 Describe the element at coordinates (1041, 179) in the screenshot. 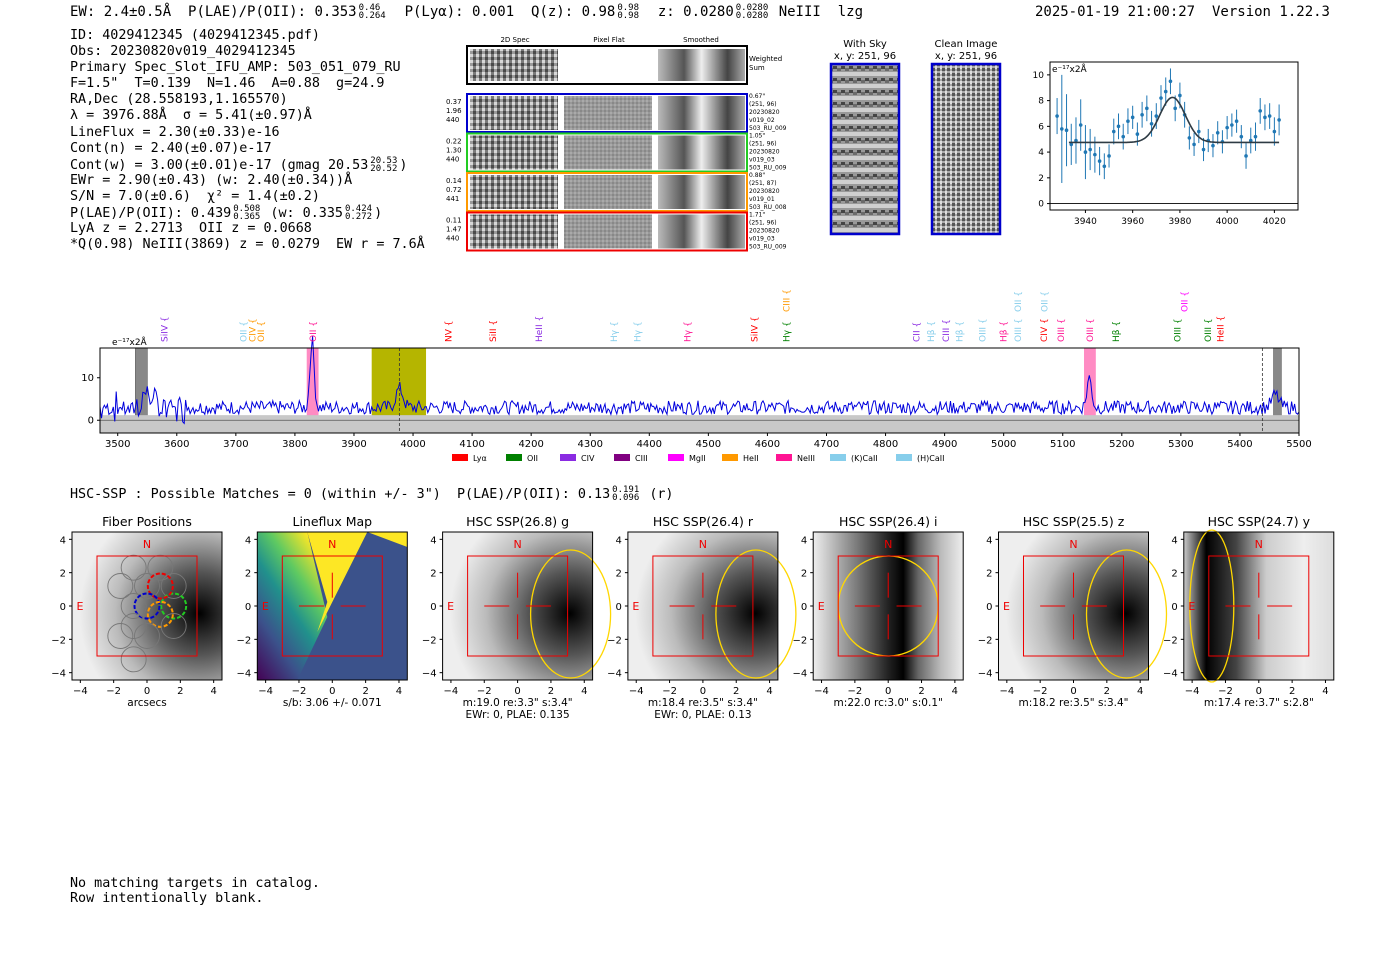

I see `zoom-ytick-label: 2` at that location.